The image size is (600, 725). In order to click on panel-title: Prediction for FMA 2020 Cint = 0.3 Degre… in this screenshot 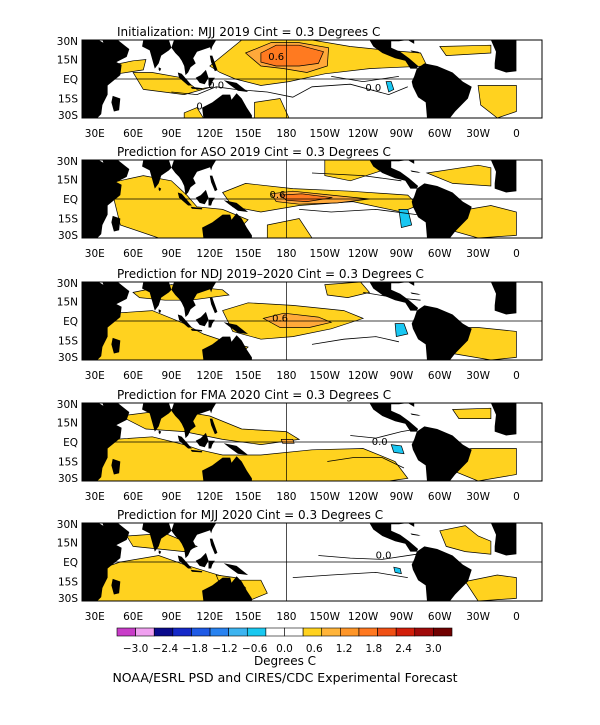, I will do `click(254, 395)`.